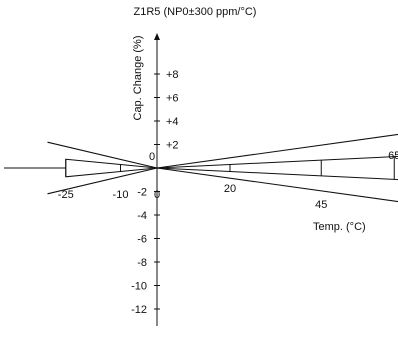 The height and width of the screenshot is (337, 398). What do you see at coordinates (139, 287) in the screenshot?
I see `y-tick-label: -10` at bounding box center [139, 287].